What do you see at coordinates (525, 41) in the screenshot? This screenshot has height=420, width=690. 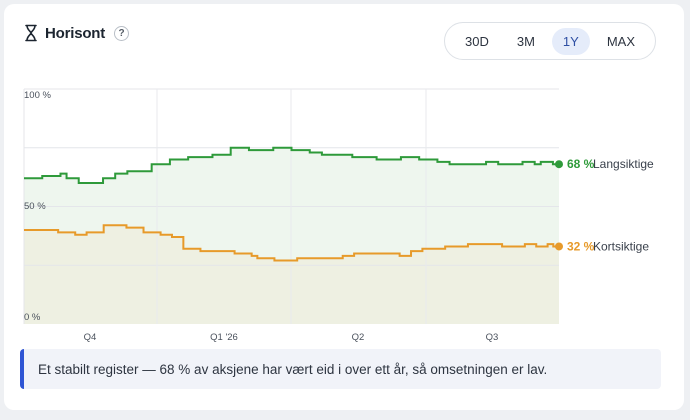 I see `range-3m-button: 3M` at bounding box center [525, 41].